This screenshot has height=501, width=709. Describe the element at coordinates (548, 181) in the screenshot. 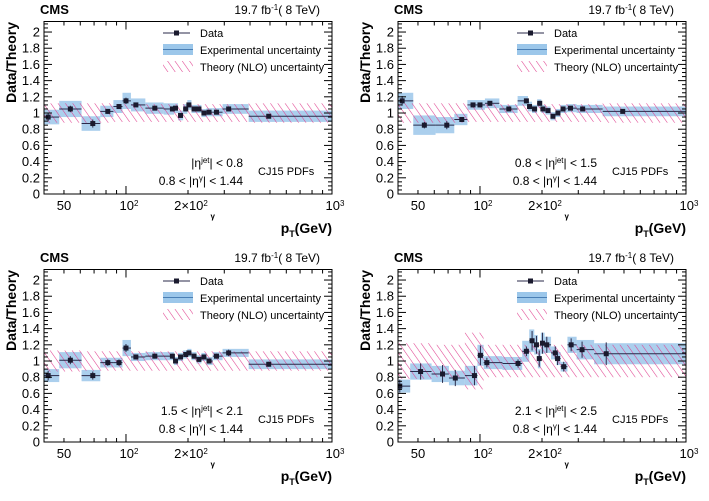

I see `eta-gamma-symbol: |η` at that location.